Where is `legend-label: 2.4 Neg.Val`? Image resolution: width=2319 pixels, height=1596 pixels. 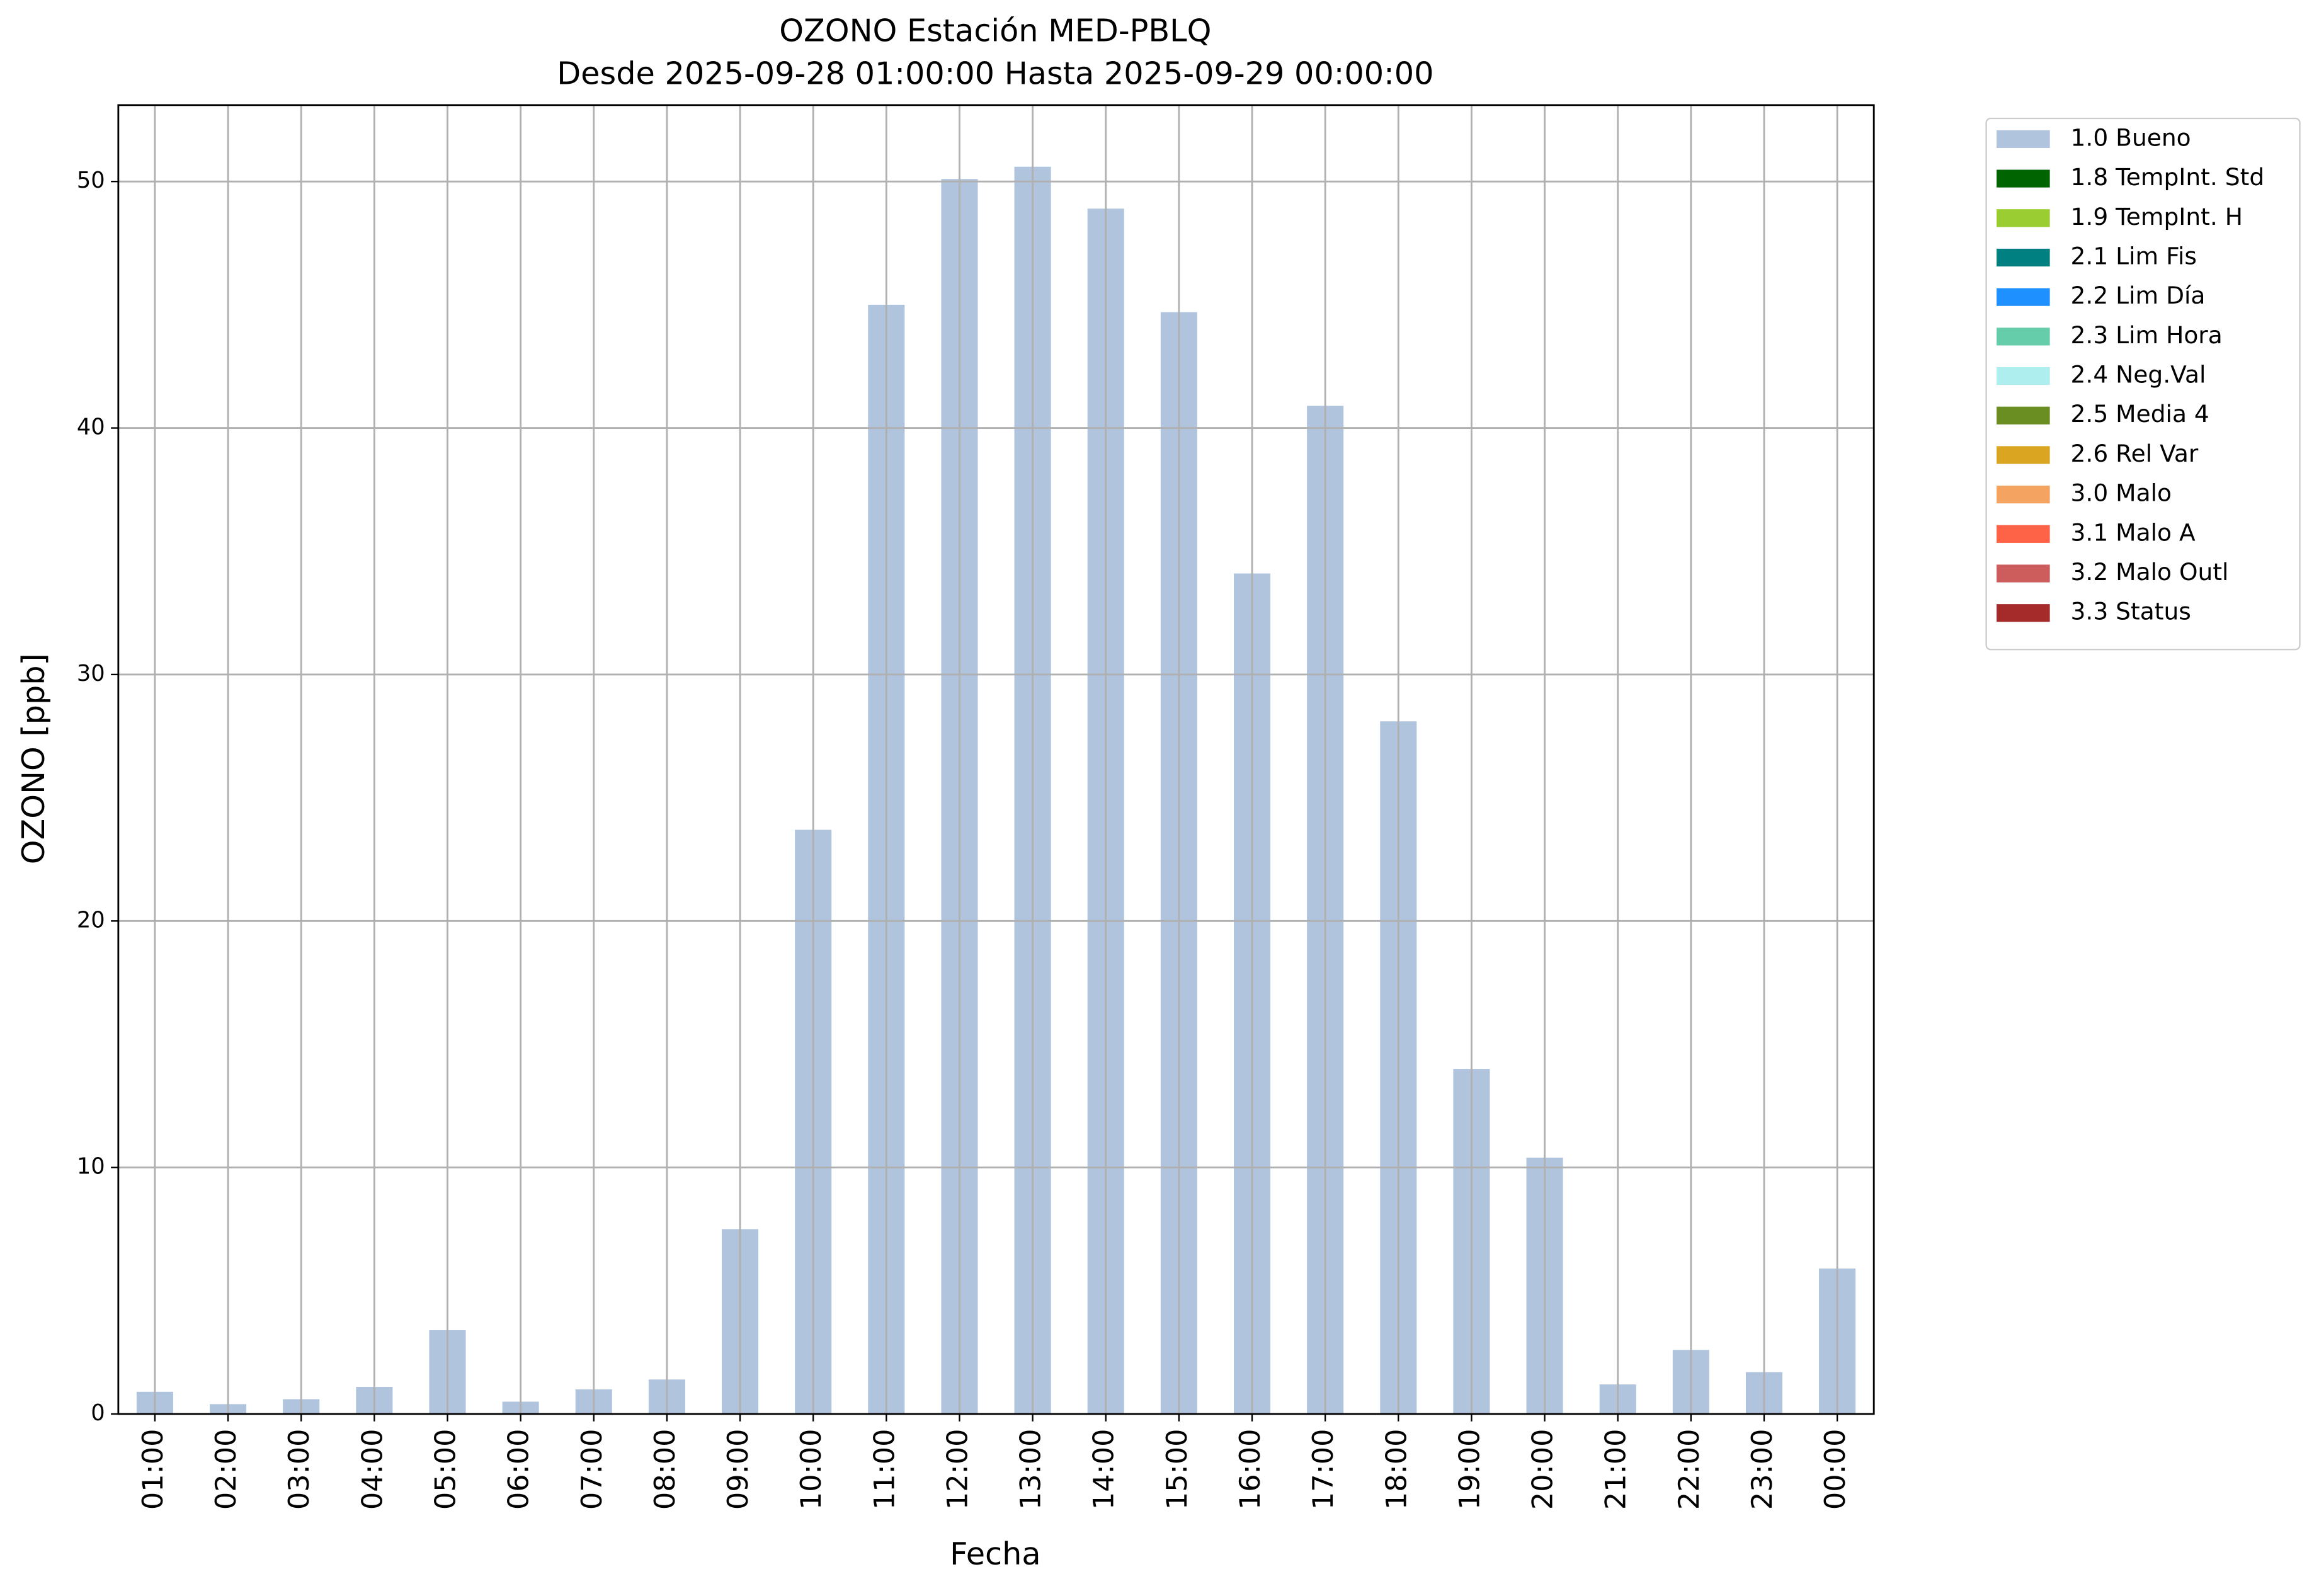
legend-label: 2.4 Neg.Val is located at coordinates (2138, 375).